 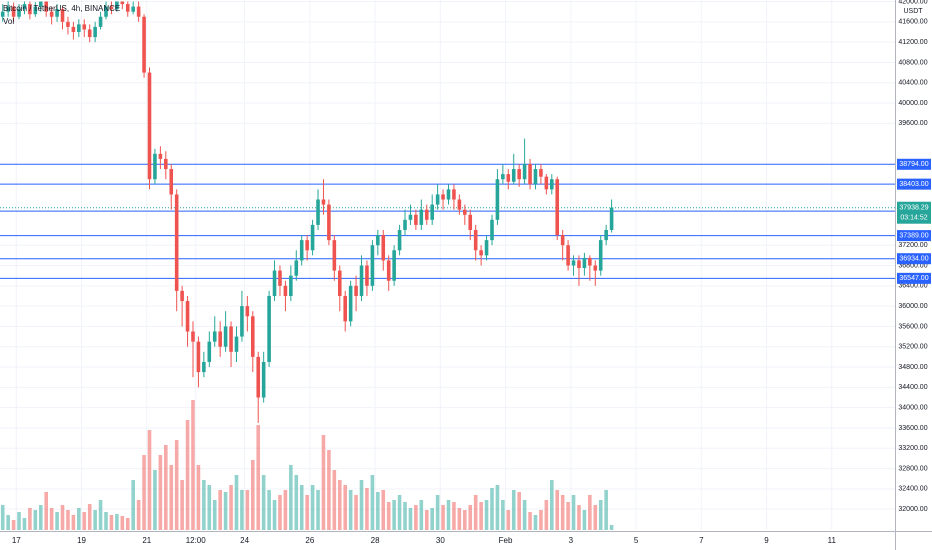 I want to click on last-price-box, so click(x=914, y=212).